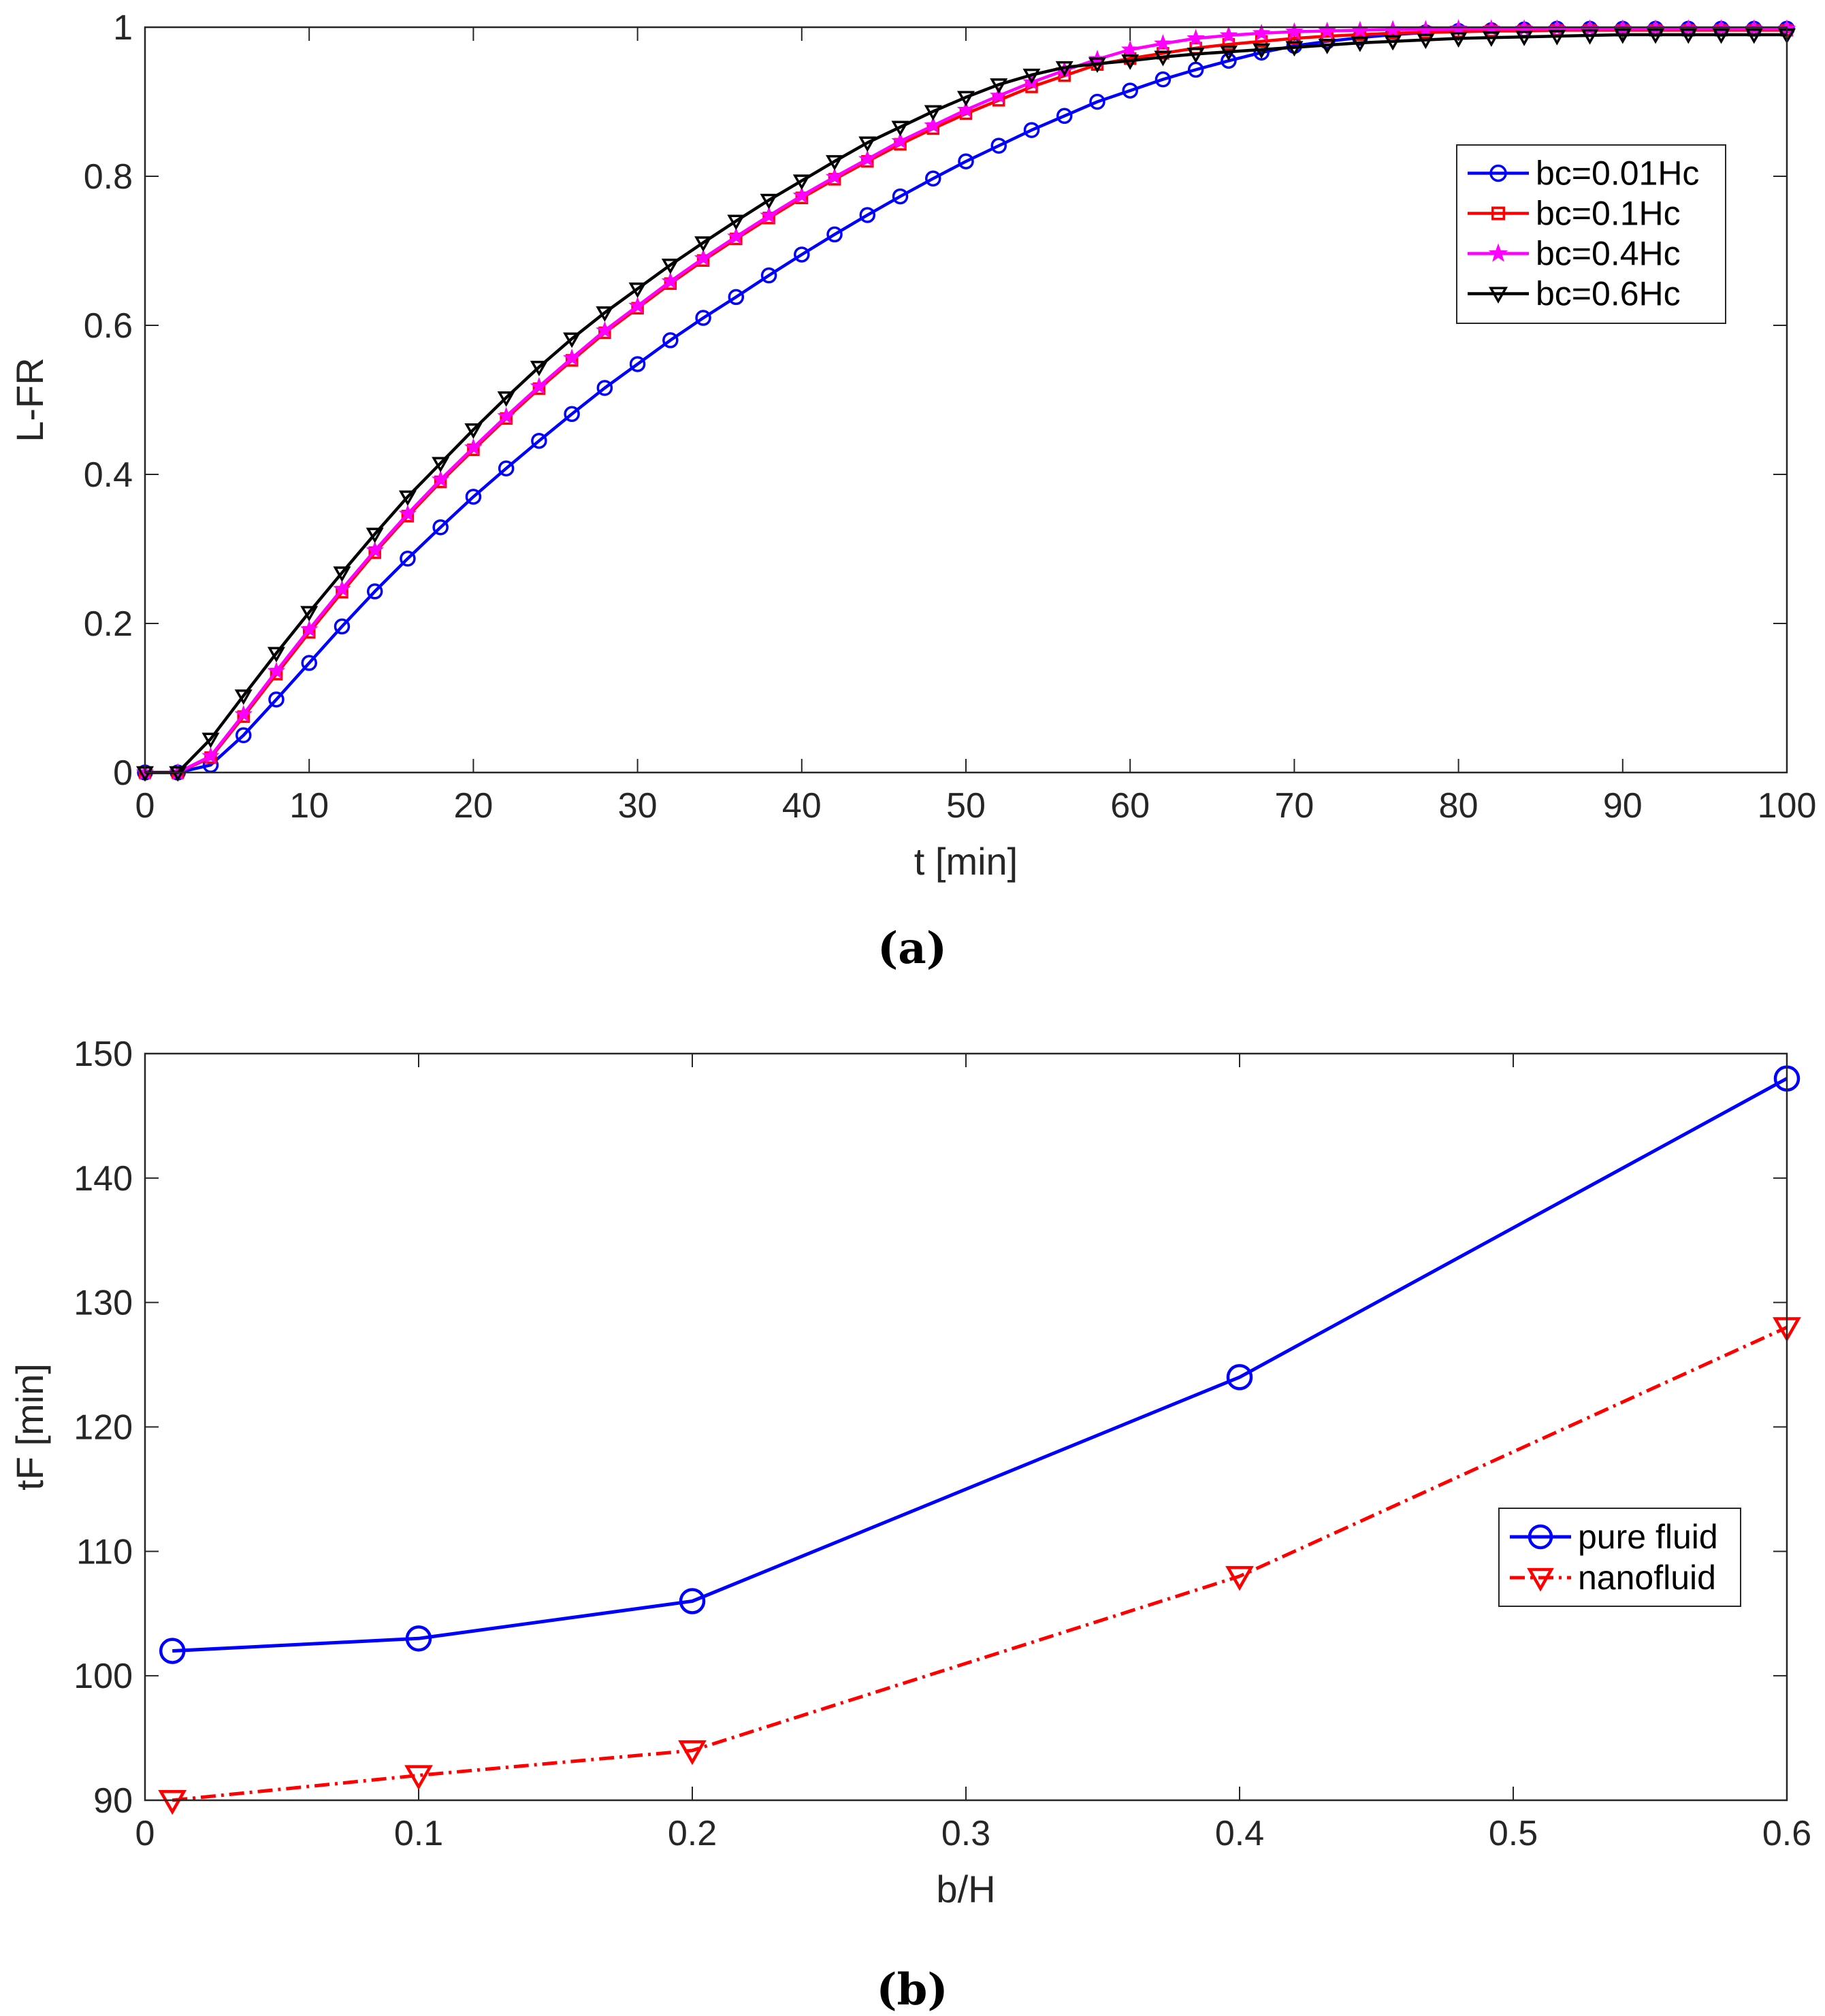 The width and height of the screenshot is (1825, 2016). What do you see at coordinates (1647, 1578) in the screenshot?
I see `chart-b-legend-label-1: nanofluid` at bounding box center [1647, 1578].